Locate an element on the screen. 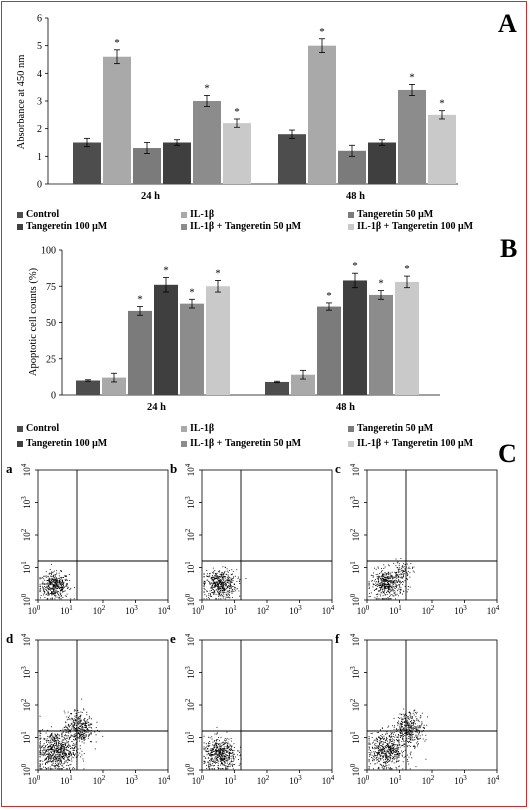  y-tick-label: 2 is located at coordinates (39, 129).